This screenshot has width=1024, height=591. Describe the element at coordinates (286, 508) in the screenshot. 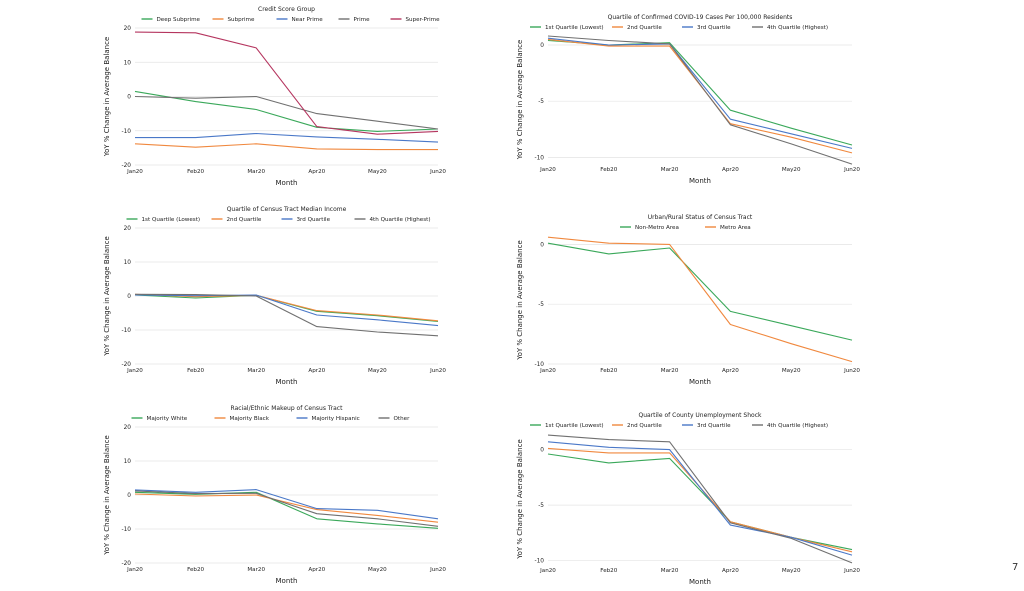

I see `series-line-majority-black` at that location.